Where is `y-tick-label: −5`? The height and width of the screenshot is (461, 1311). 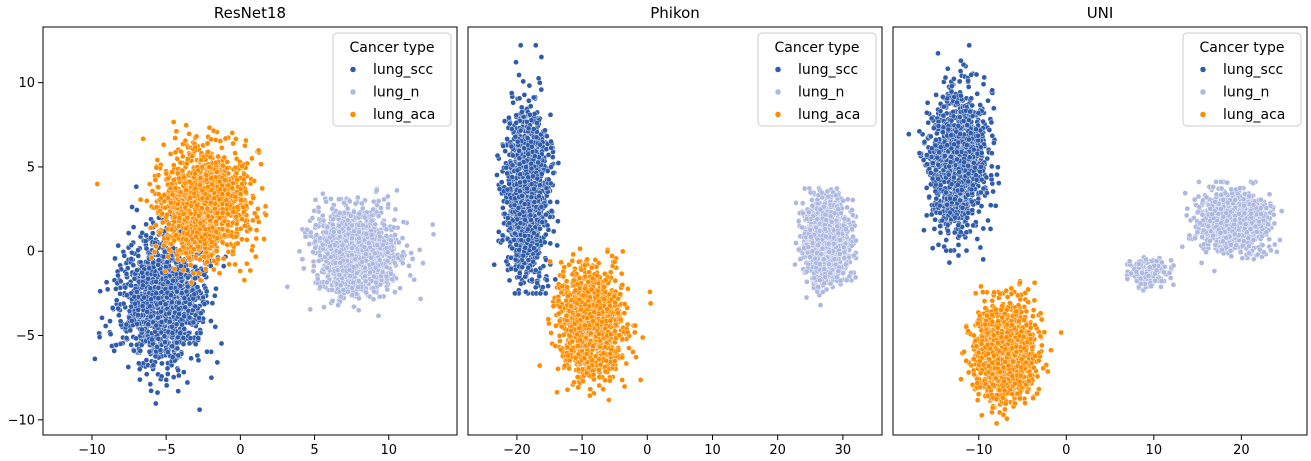
y-tick-label: −5 is located at coordinates (25, 336).